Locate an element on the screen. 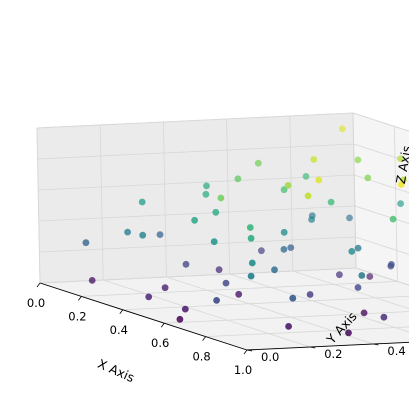 Image resolution: width=409 pixels, height=400 pixels. x-axis-label: X Axis is located at coordinates (116, 370).